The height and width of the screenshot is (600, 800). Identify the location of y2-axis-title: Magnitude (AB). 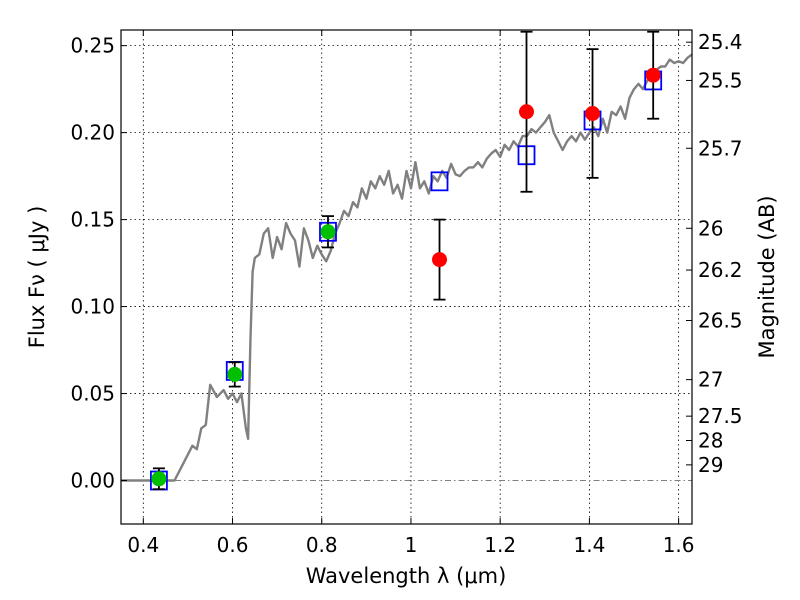
(767, 276).